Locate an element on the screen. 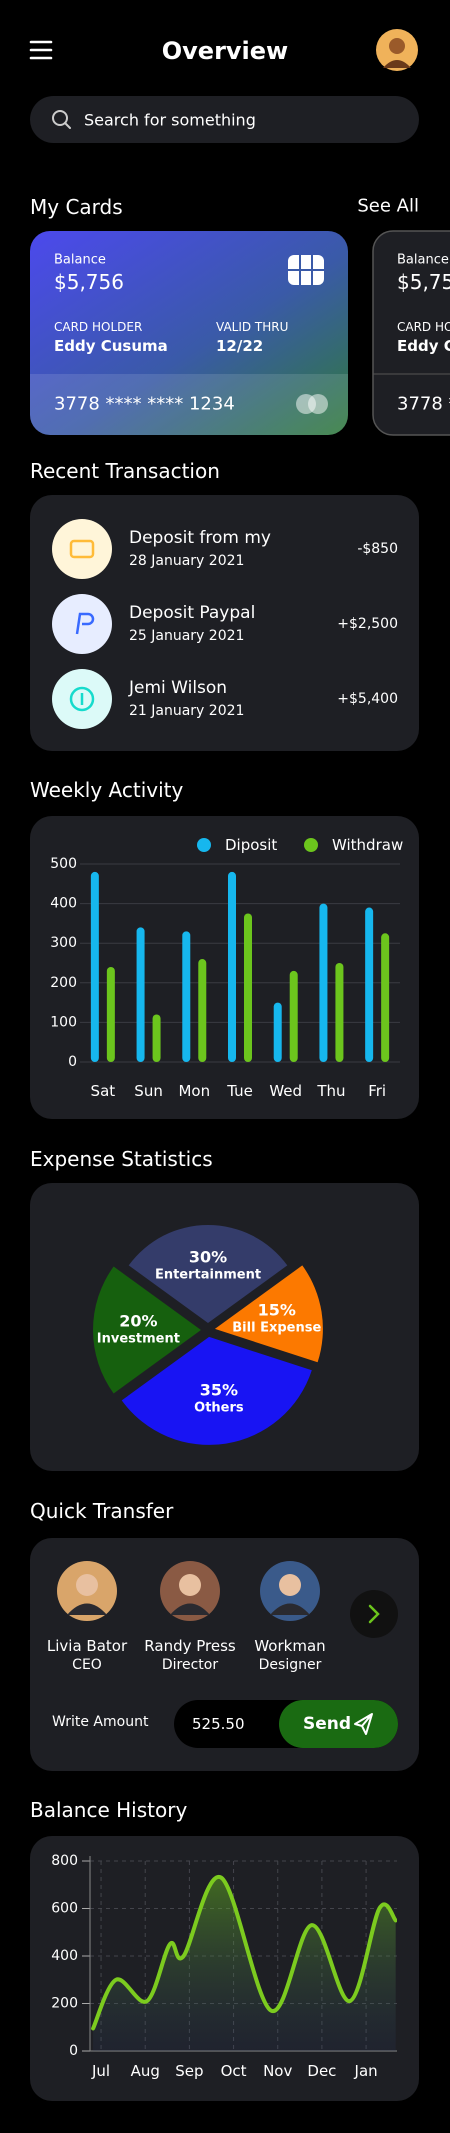 Image resolution: width=450 pixels, height=2133 pixels. x-tick-label: Oct is located at coordinates (234, 2071).